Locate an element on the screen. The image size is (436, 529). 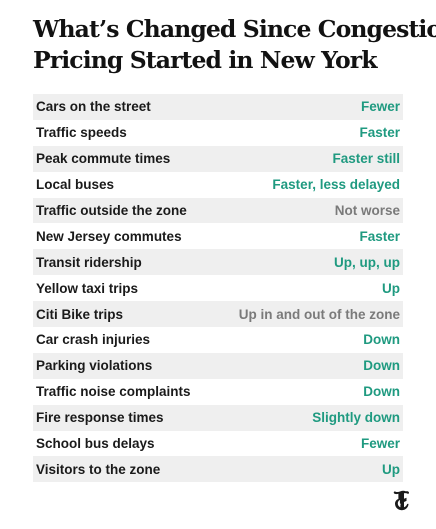
title-line-1: What’s Changed Since Congestion is located at coordinates (234, 29).